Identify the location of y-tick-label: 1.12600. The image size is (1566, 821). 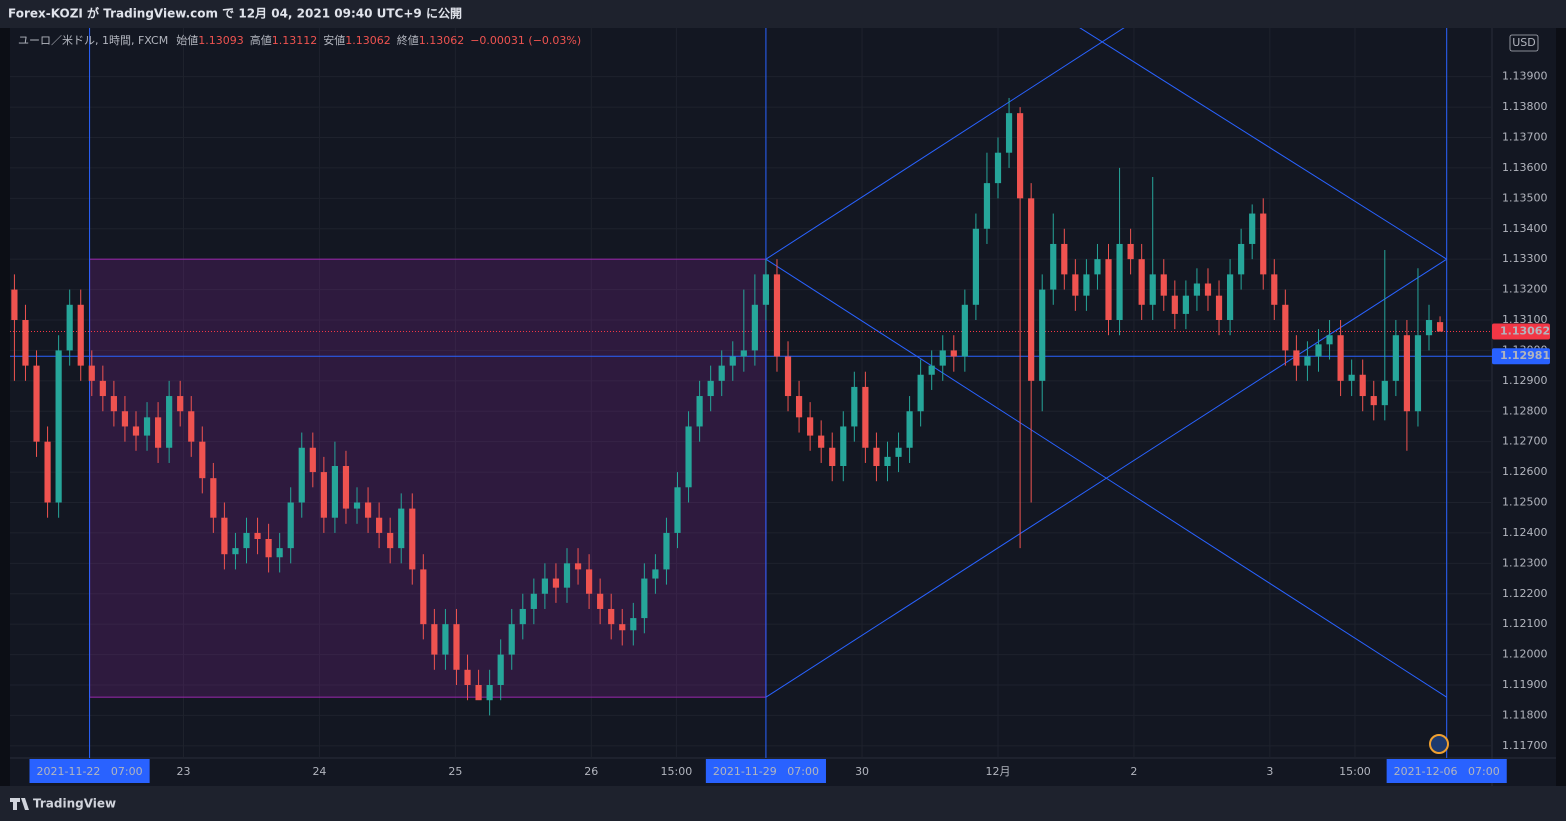
(1525, 471).